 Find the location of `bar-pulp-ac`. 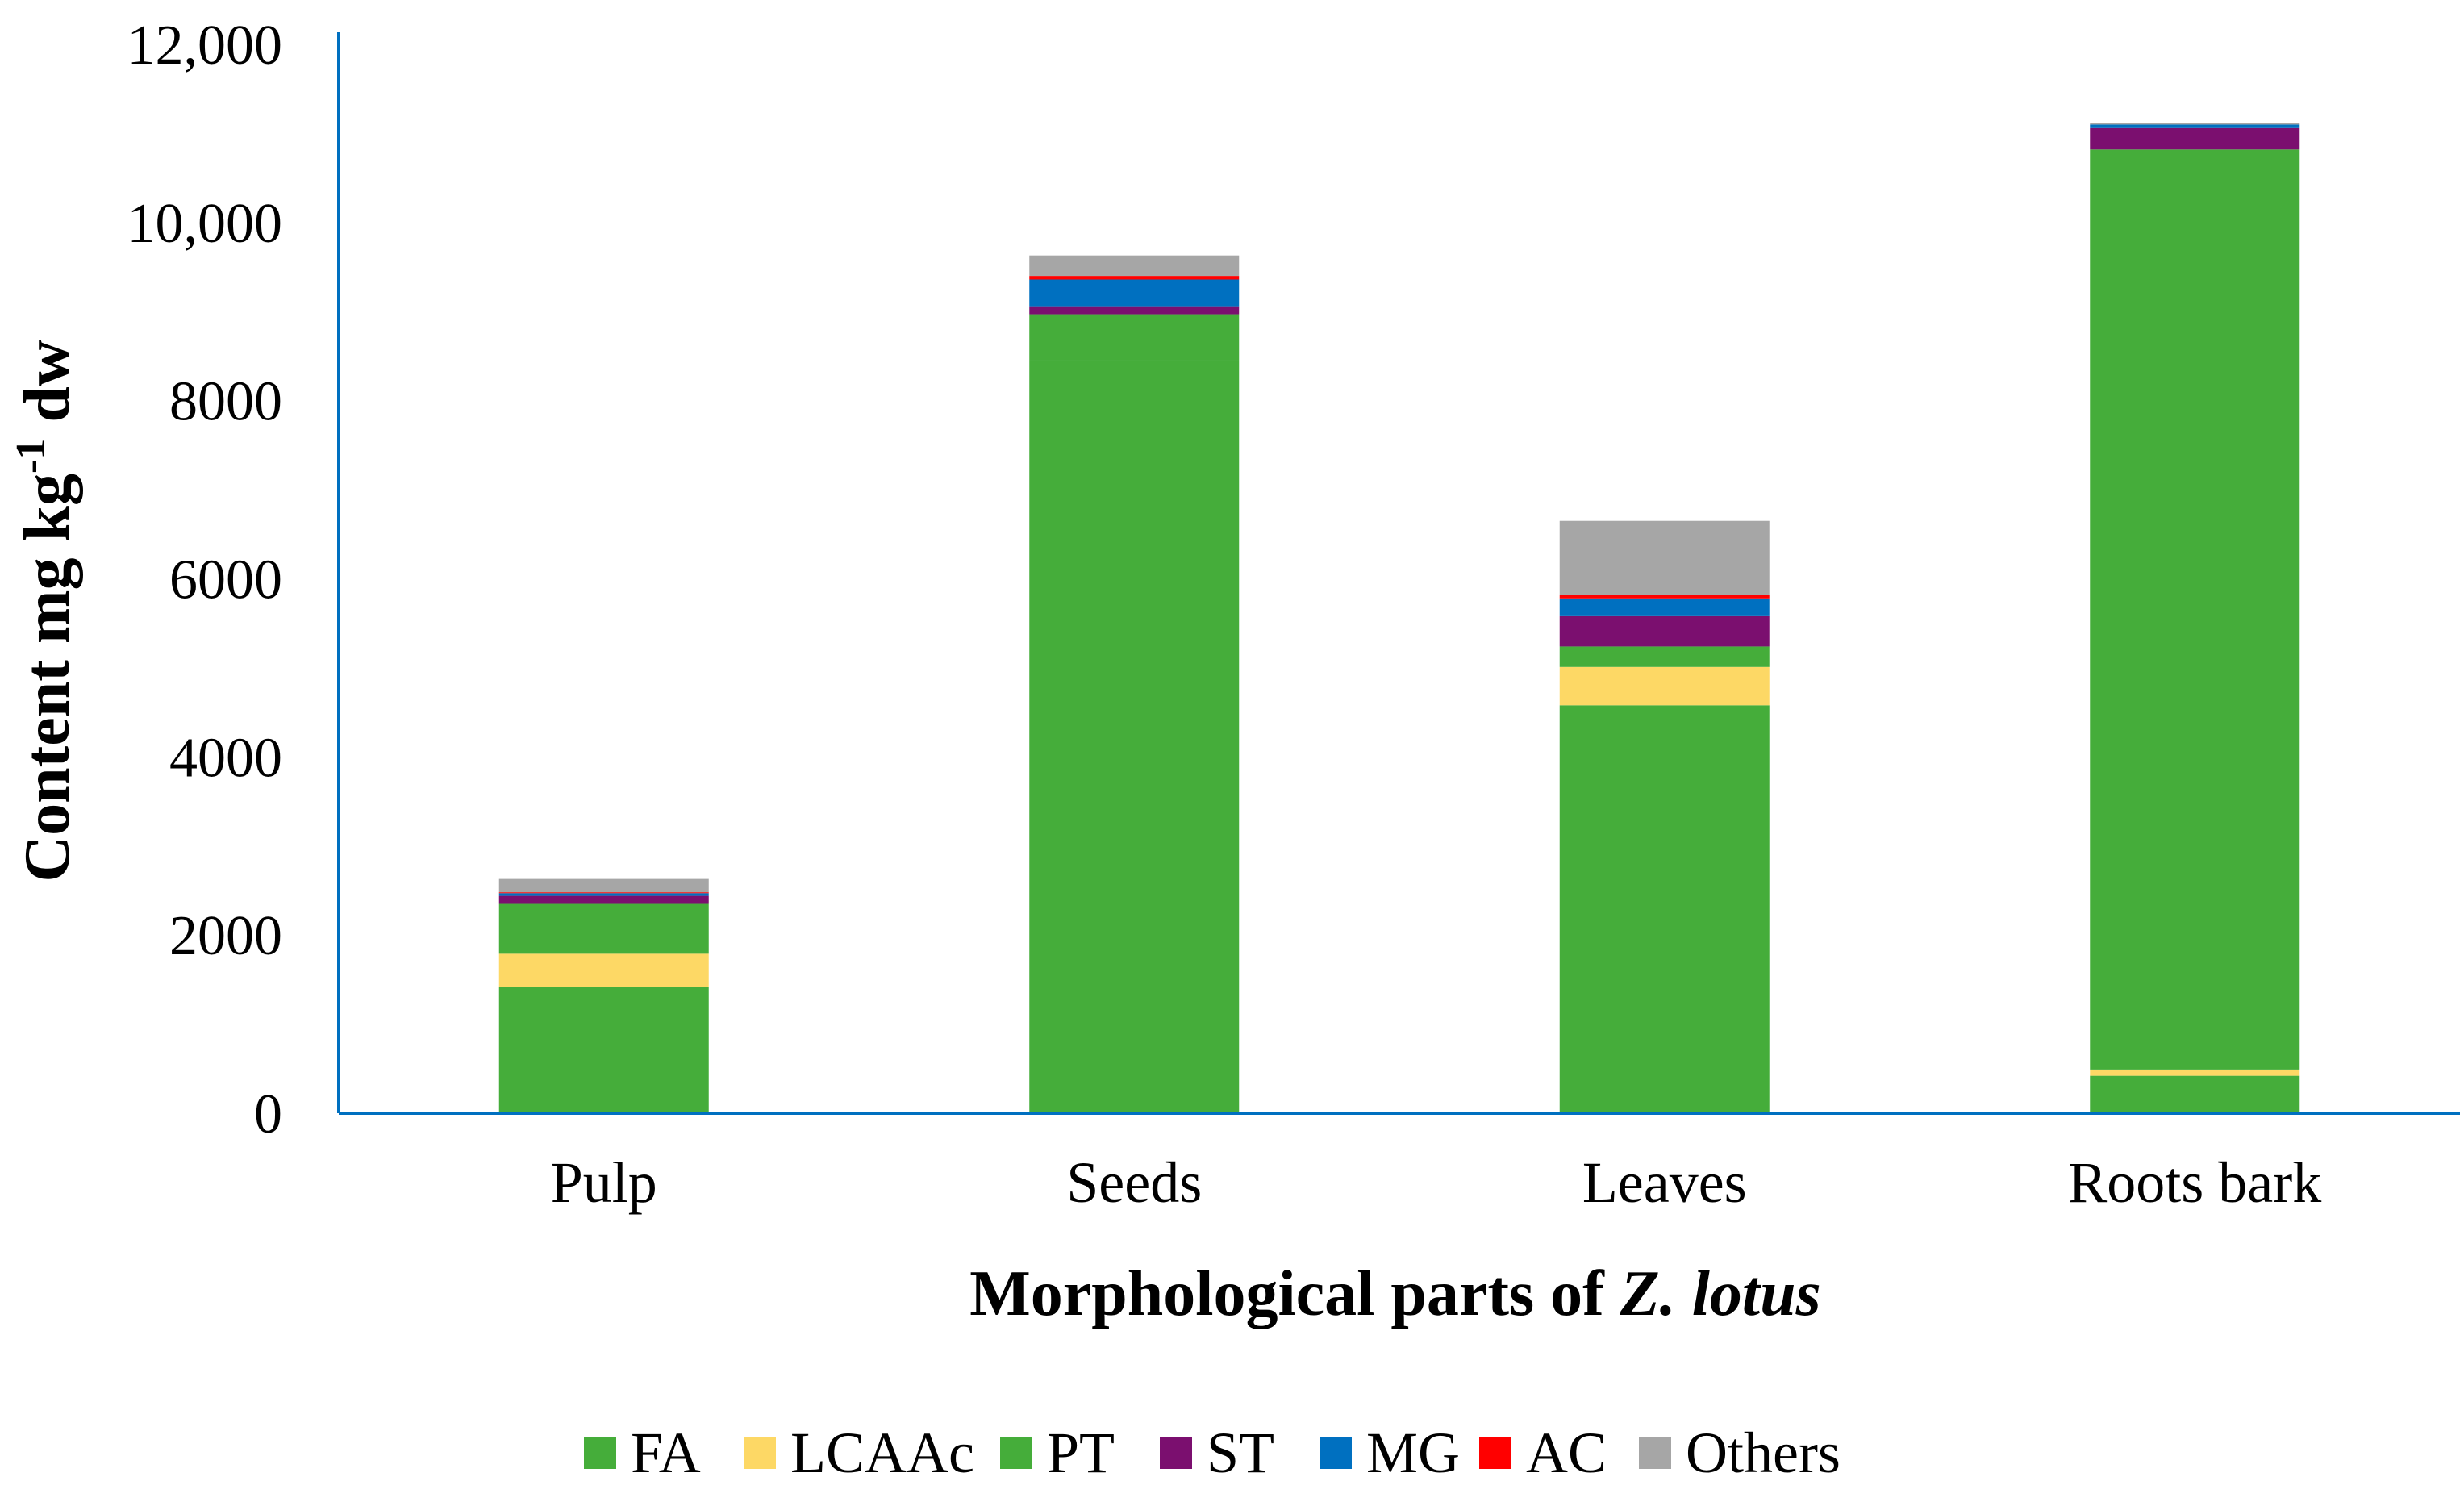

bar-pulp-ac is located at coordinates (603, 893).